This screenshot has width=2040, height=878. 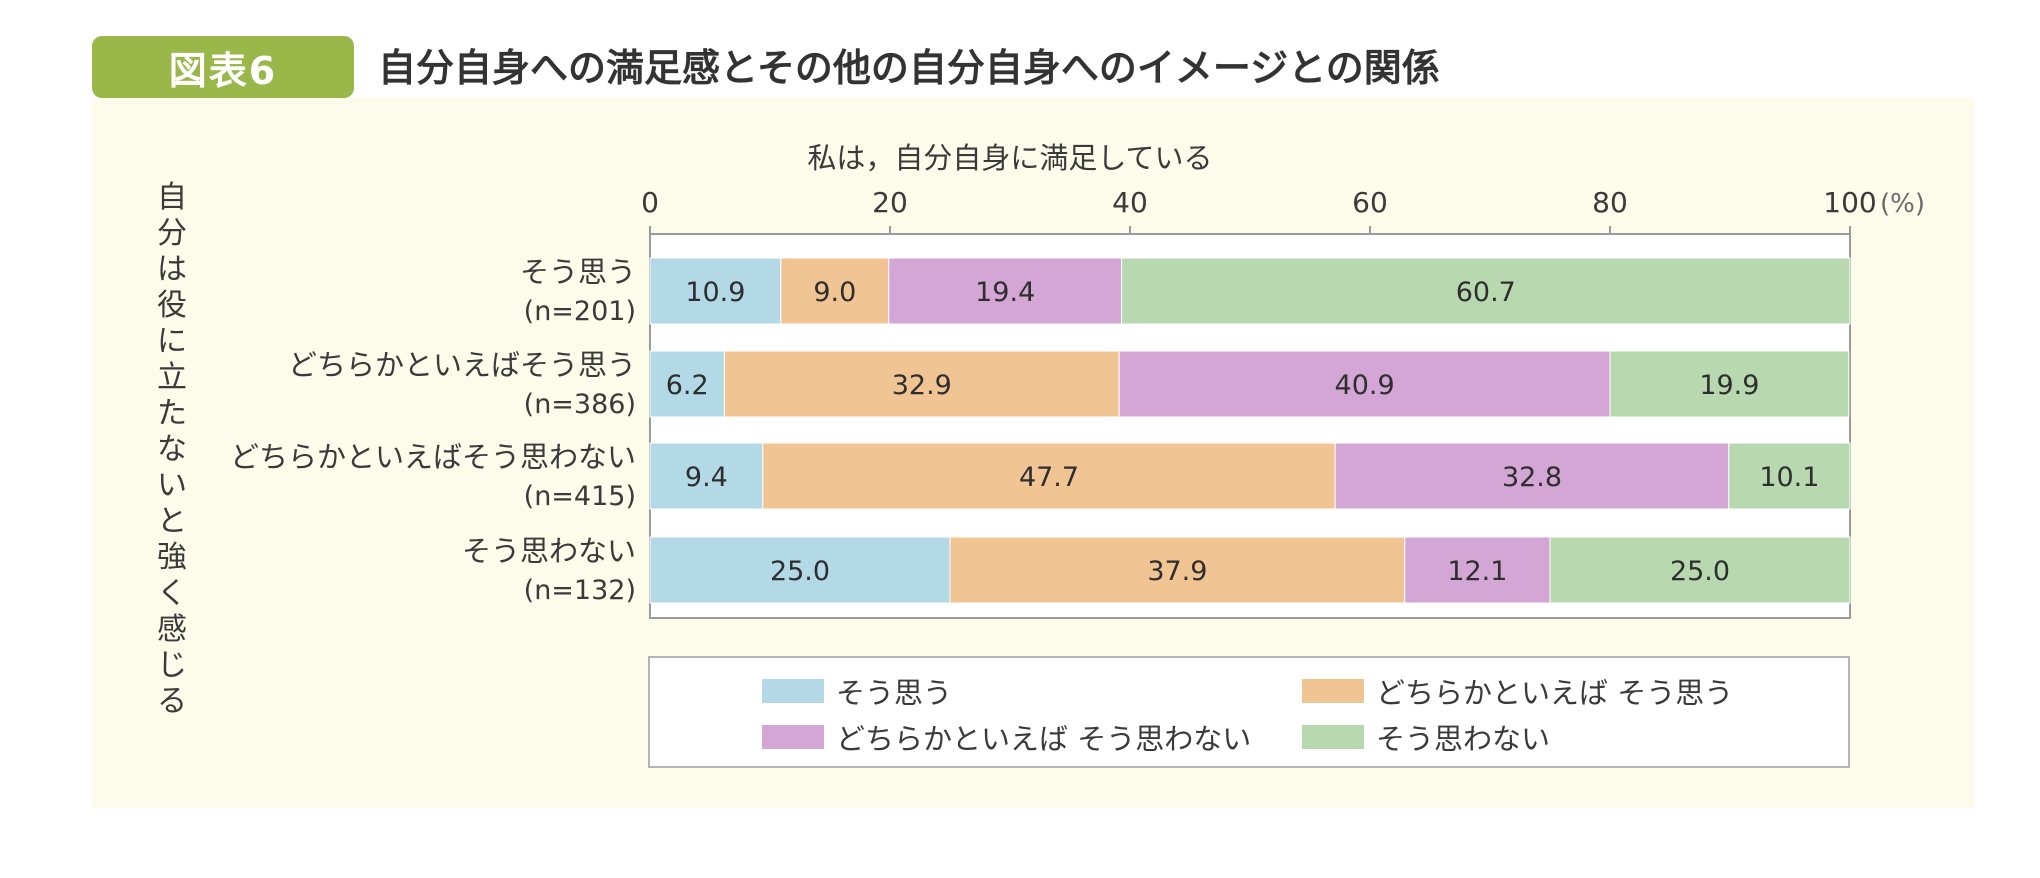 What do you see at coordinates (580, 311) in the screenshot?
I see `category-n-label: (n=201)` at bounding box center [580, 311].